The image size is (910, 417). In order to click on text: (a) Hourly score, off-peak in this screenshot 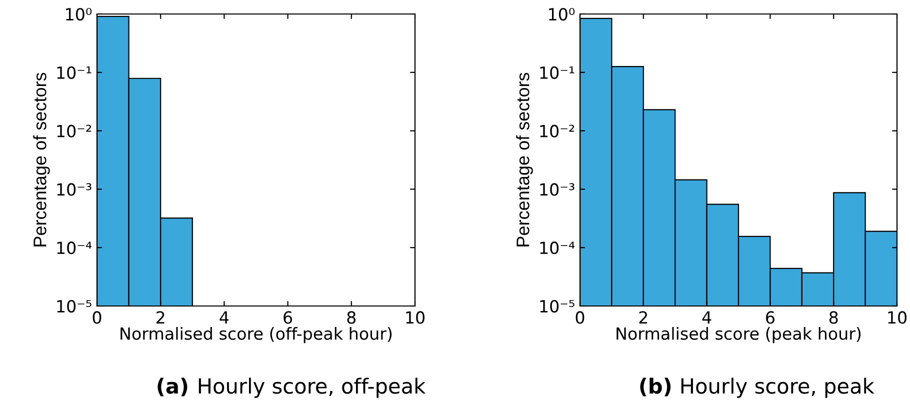, I will do `click(292, 388)`.